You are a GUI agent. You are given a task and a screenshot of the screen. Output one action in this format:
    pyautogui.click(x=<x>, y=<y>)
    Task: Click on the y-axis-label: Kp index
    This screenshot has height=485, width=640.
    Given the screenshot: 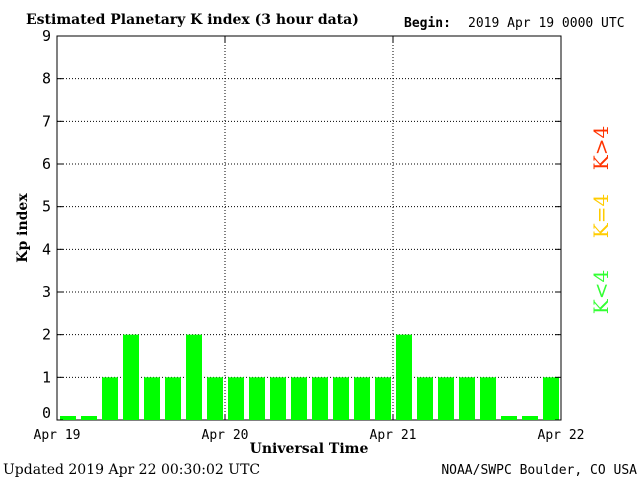 What is the action you would take?
    pyautogui.click(x=23, y=228)
    